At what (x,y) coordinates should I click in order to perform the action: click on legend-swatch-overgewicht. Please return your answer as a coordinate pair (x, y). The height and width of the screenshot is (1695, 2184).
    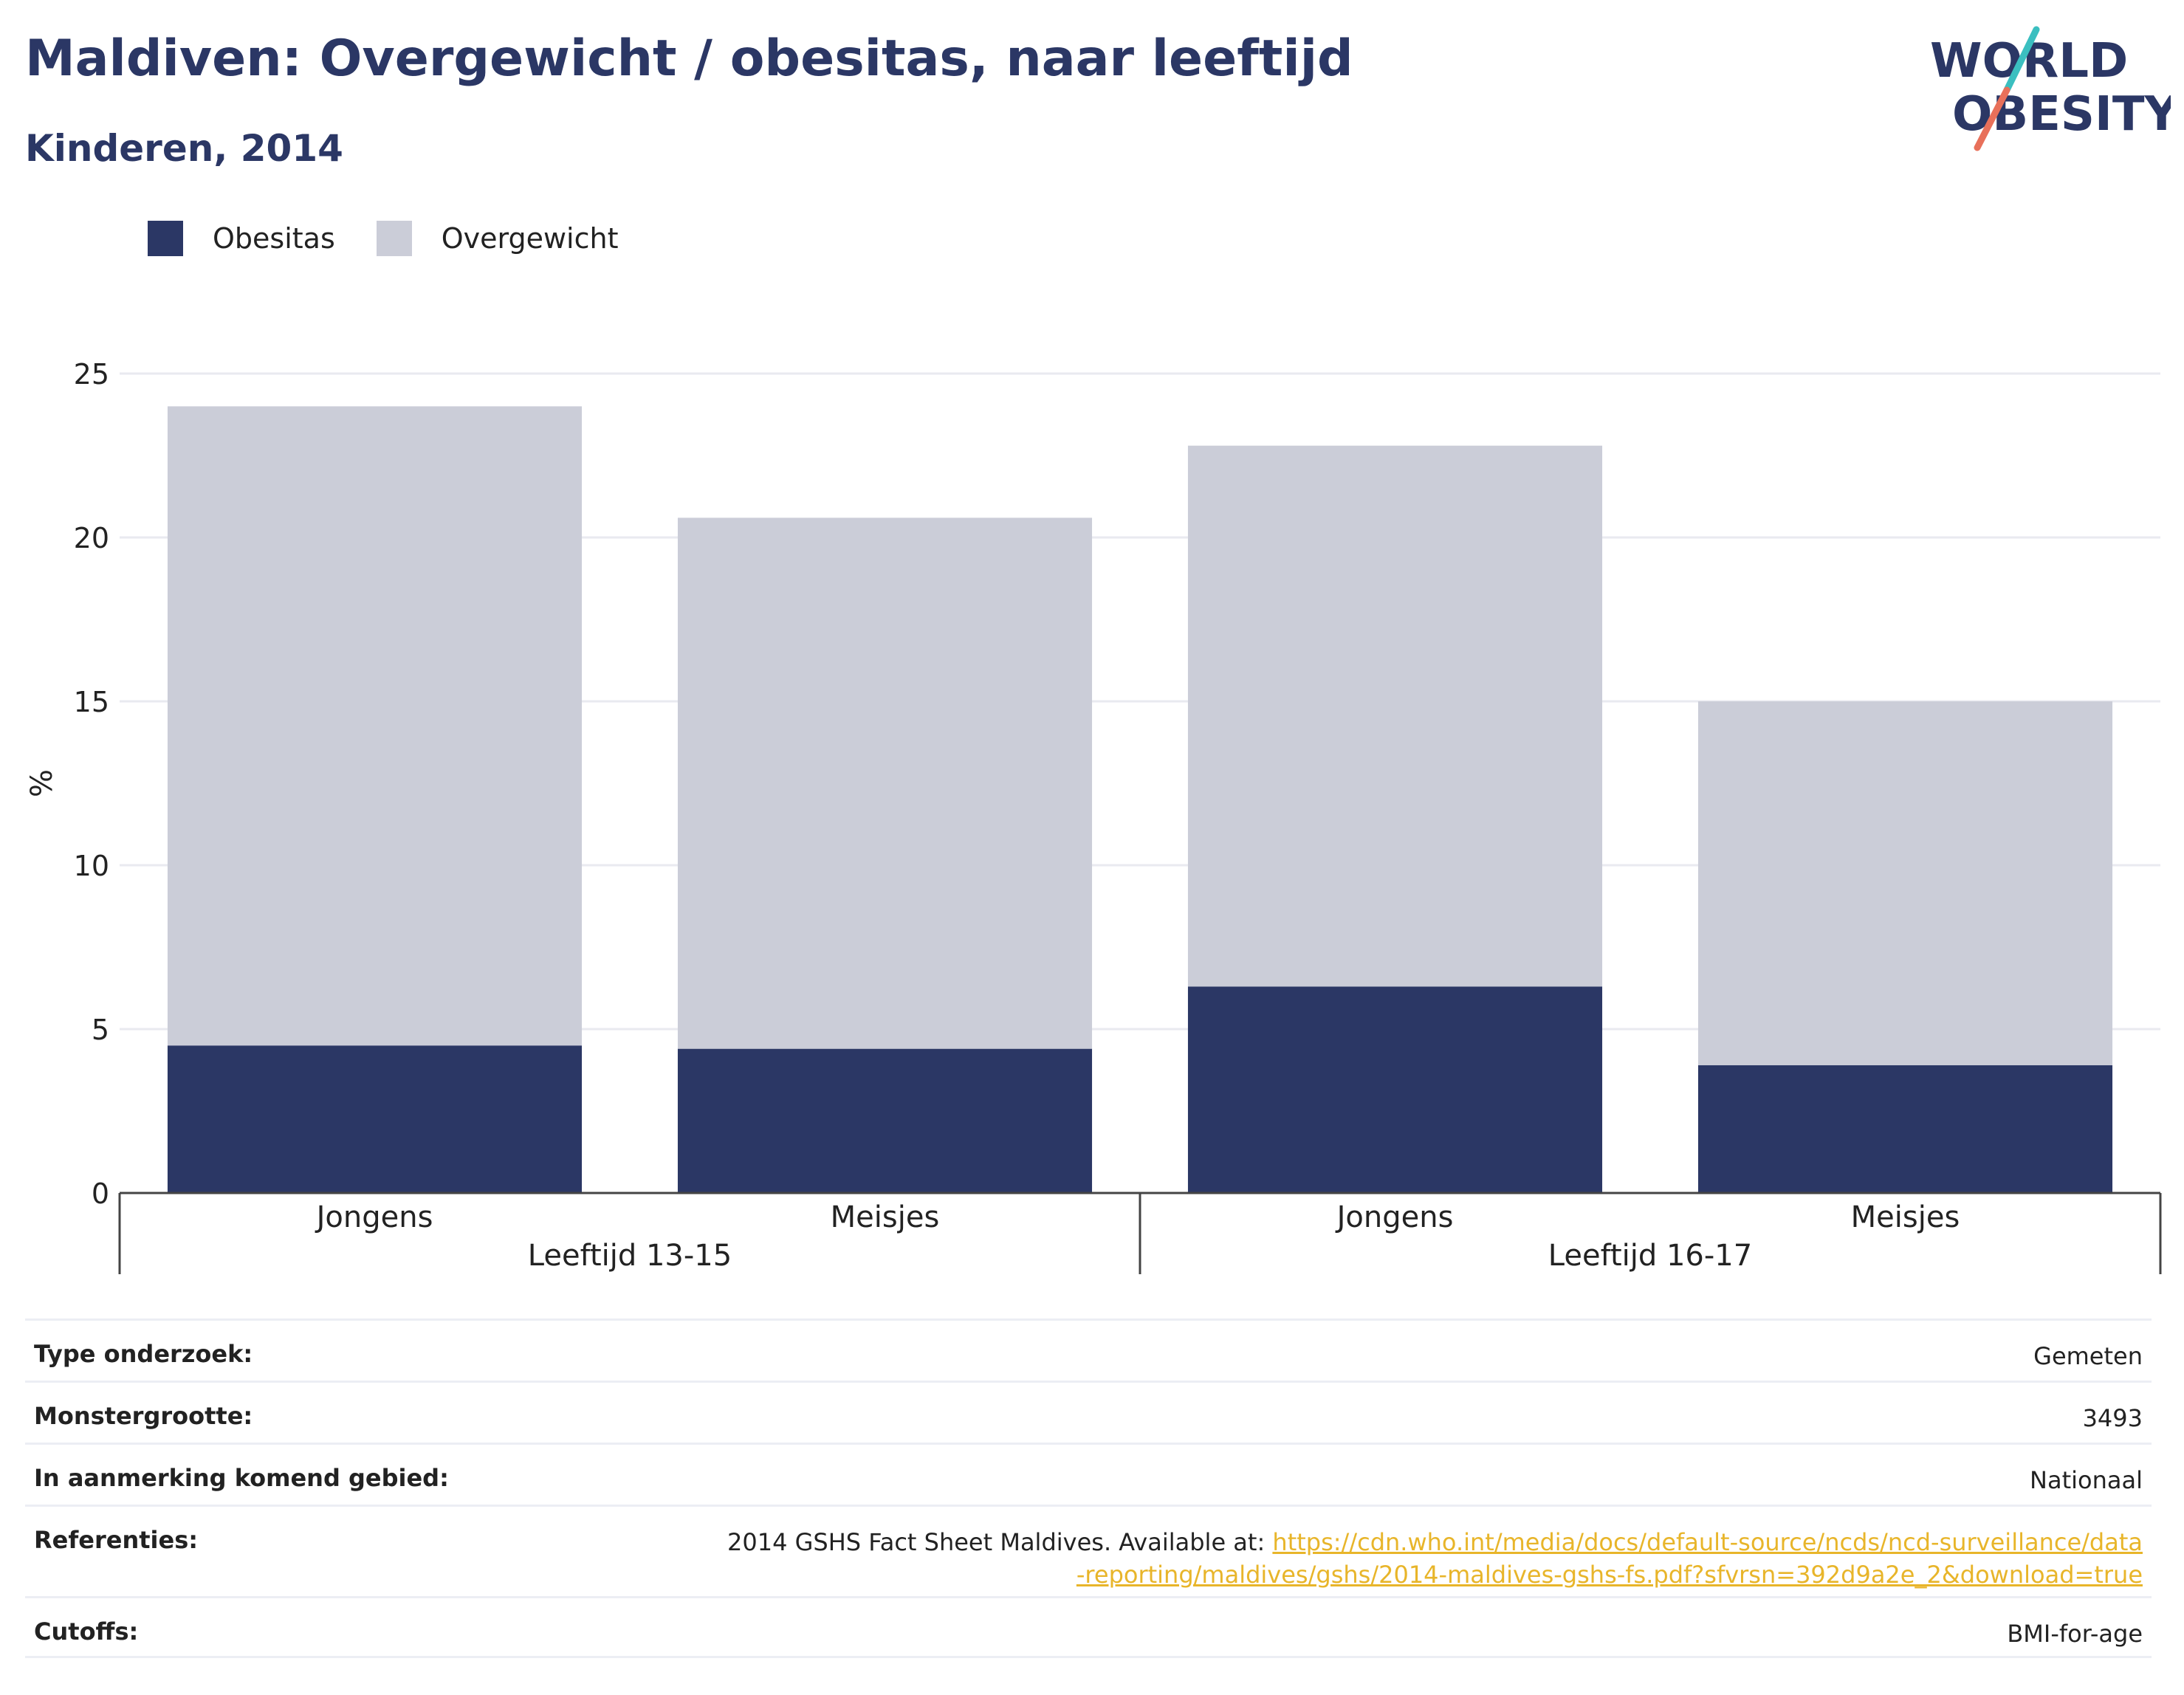
    Looking at the image, I should click on (394, 238).